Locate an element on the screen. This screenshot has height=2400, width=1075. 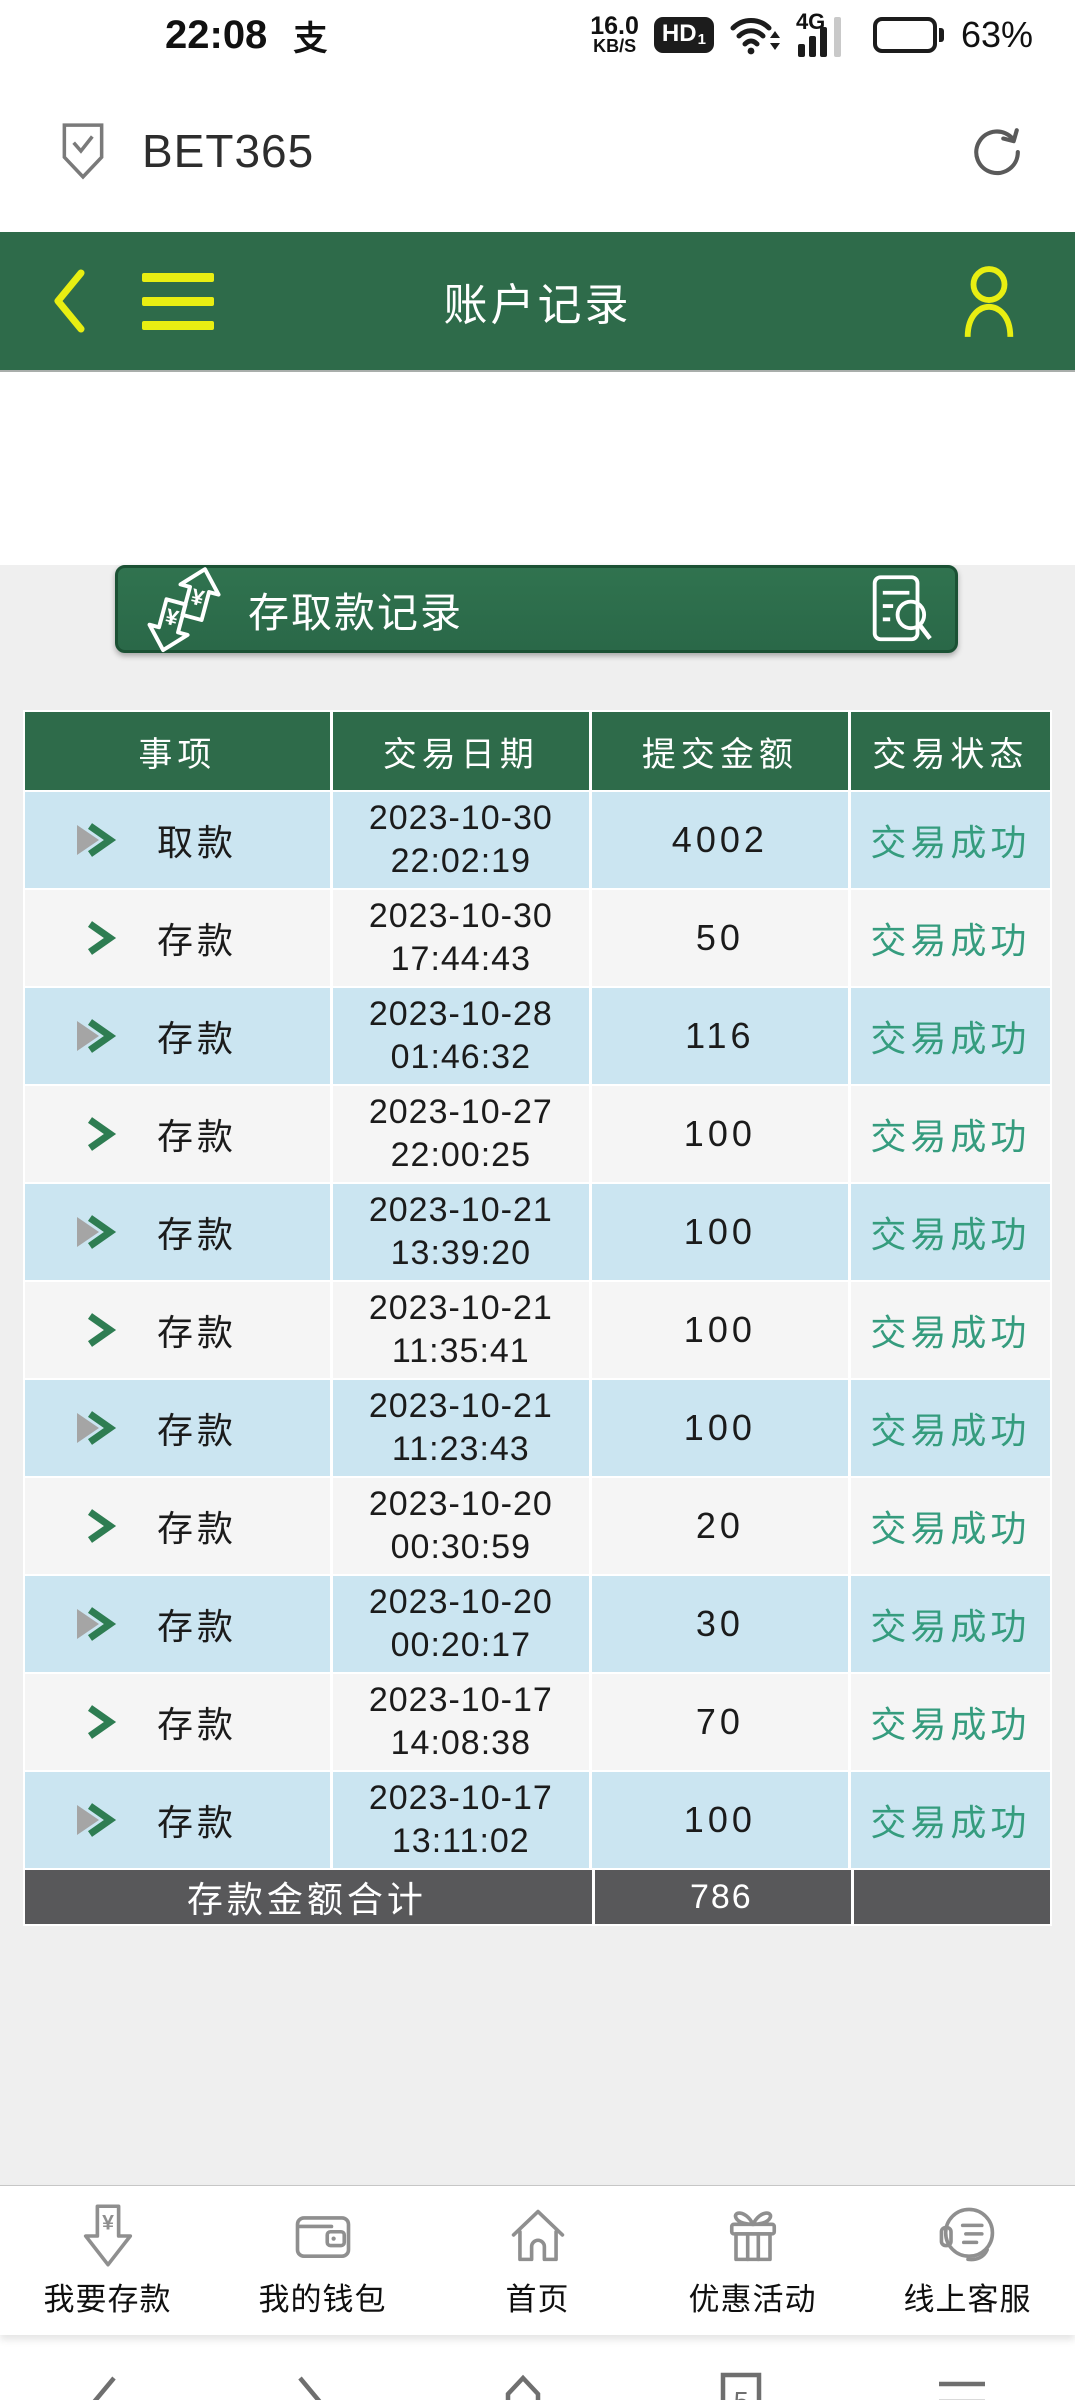
gift-icon is located at coordinates (752, 2236).